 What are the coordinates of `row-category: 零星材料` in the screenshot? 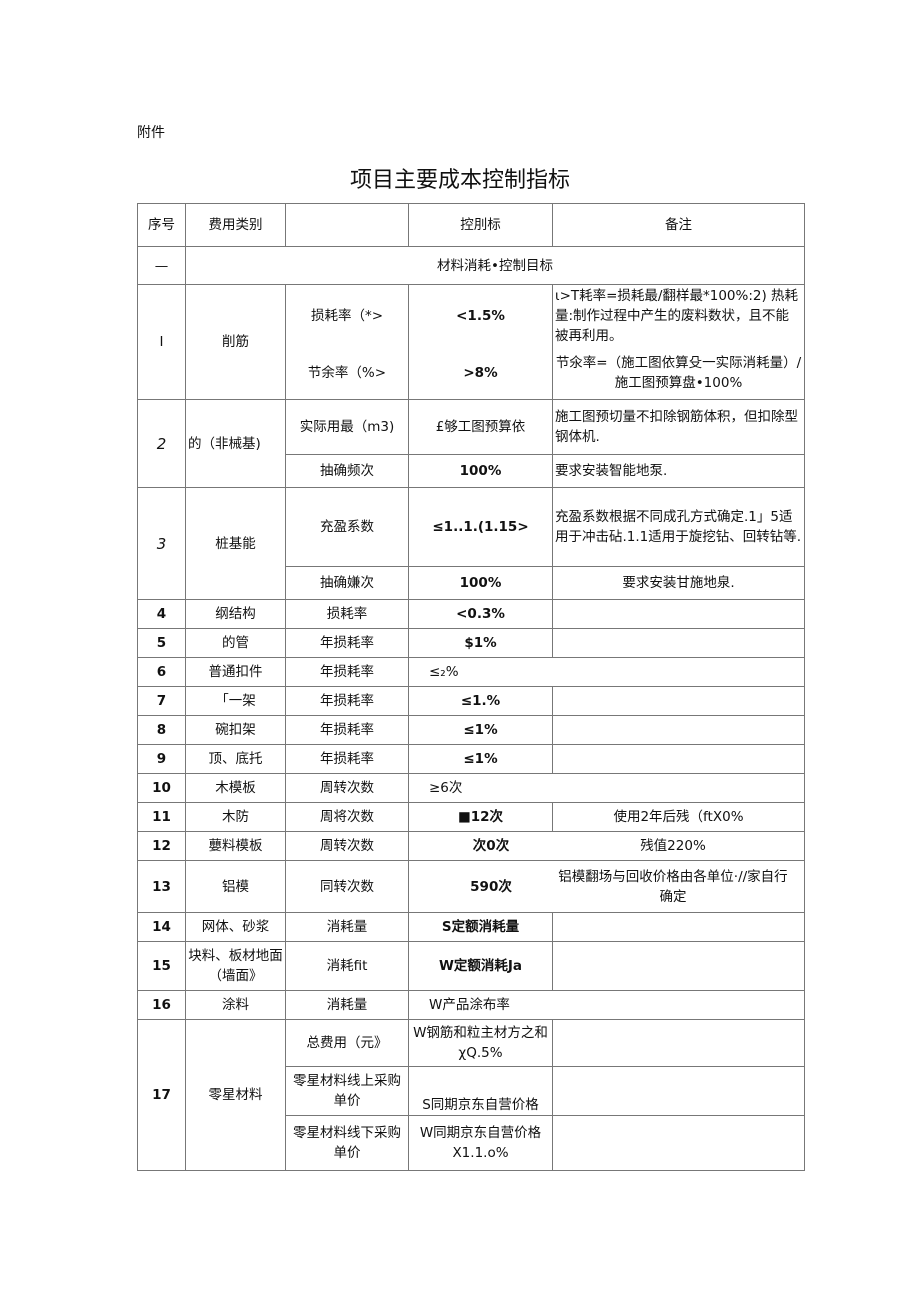 It's located at (235, 1095).